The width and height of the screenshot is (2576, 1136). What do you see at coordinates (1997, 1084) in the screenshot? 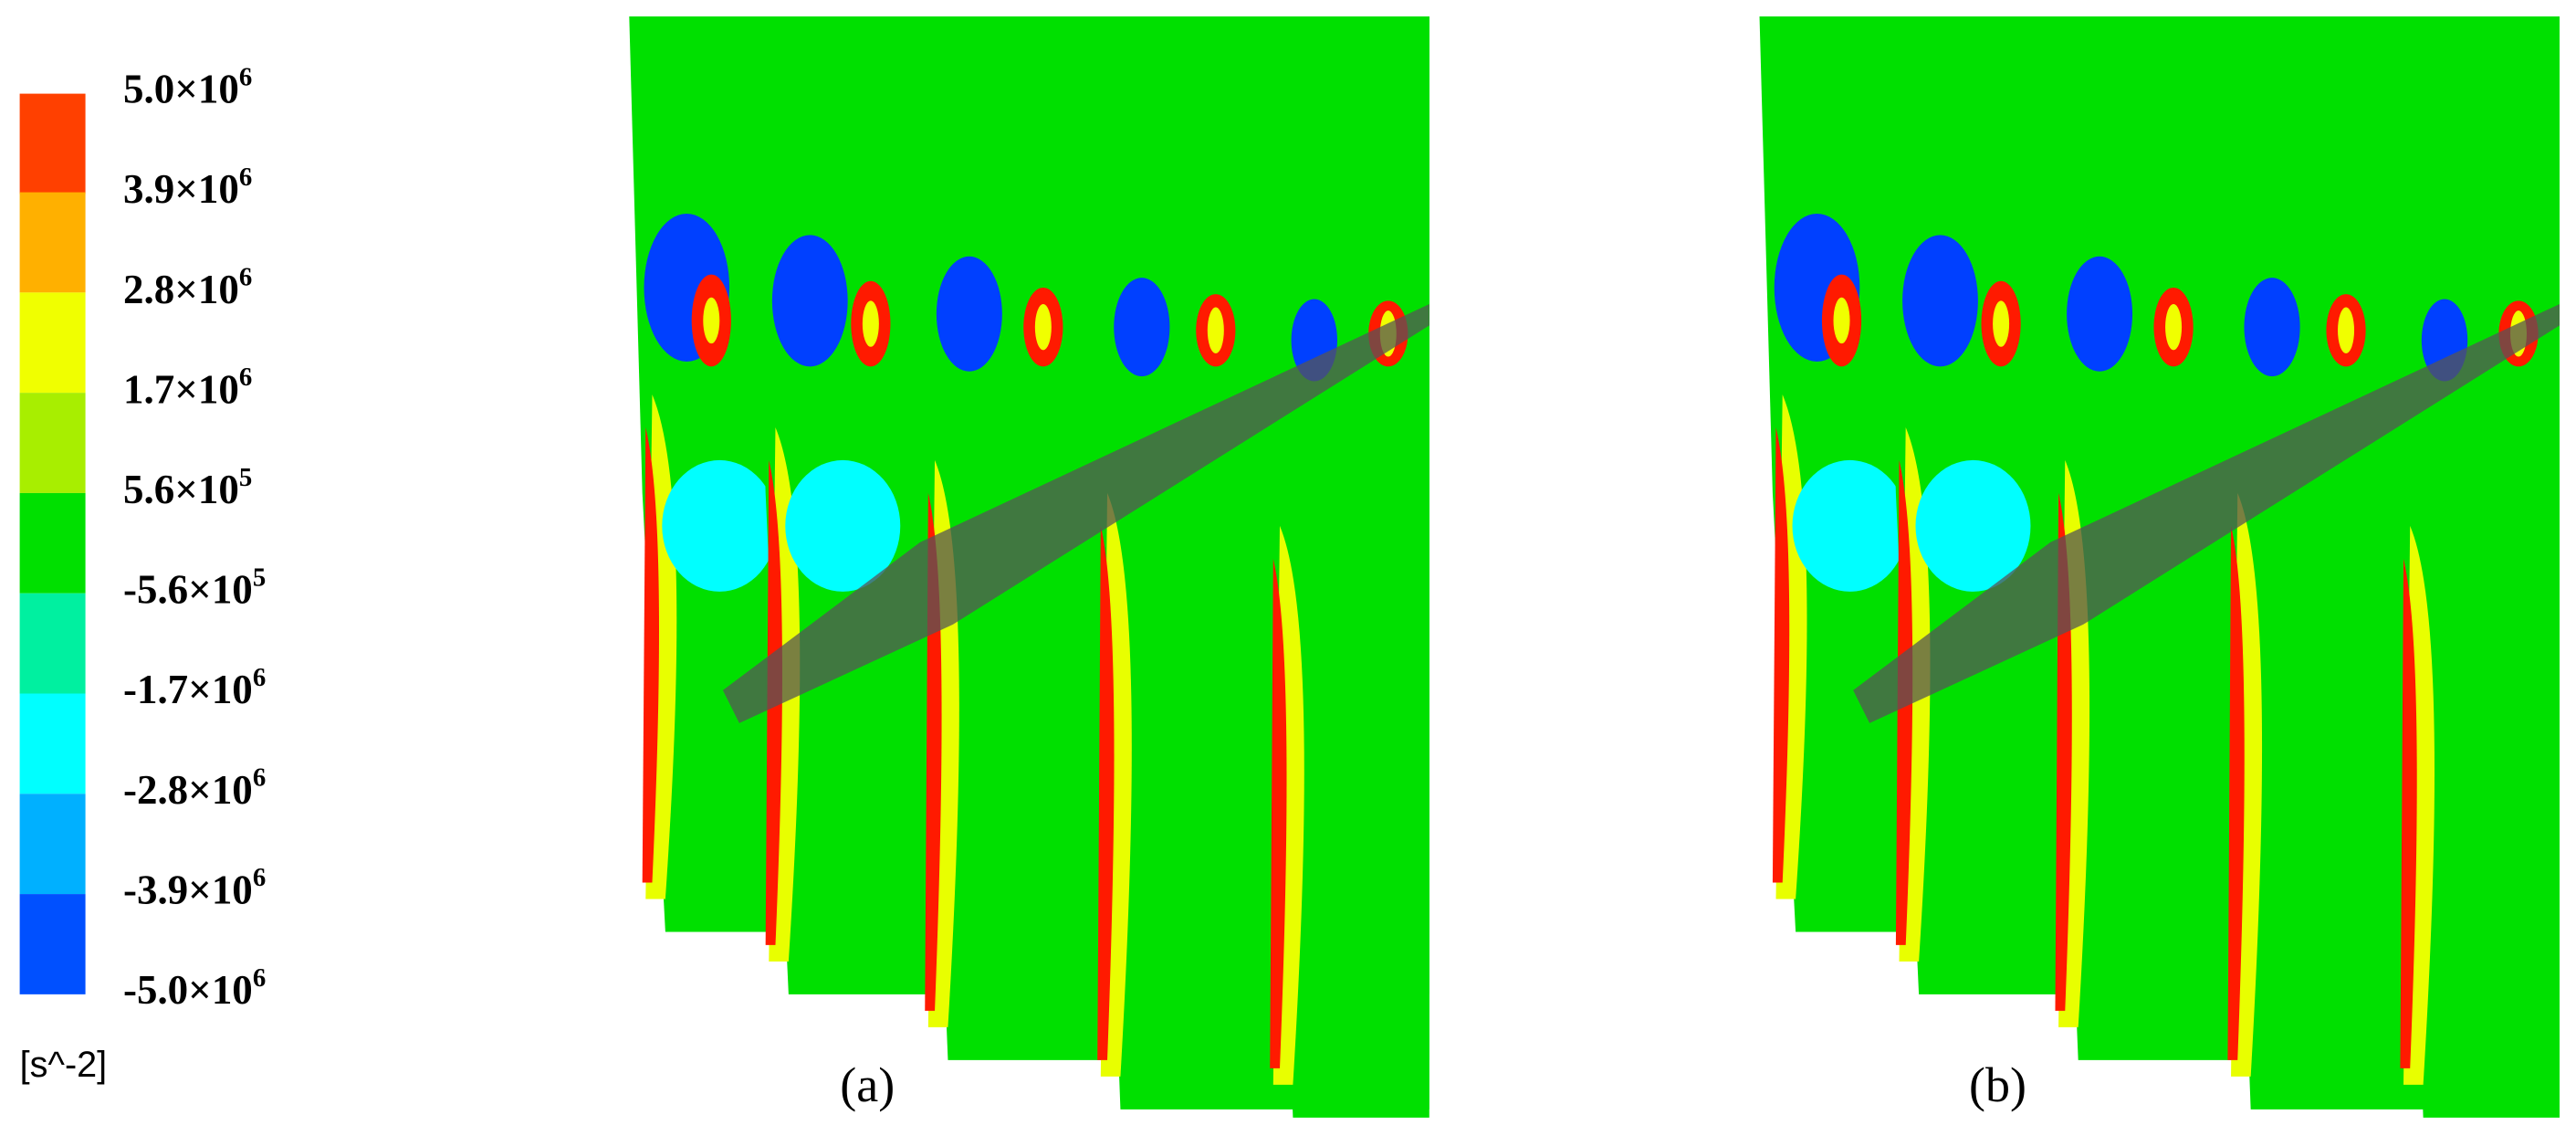
I see `panel-label: (b)` at bounding box center [1997, 1084].